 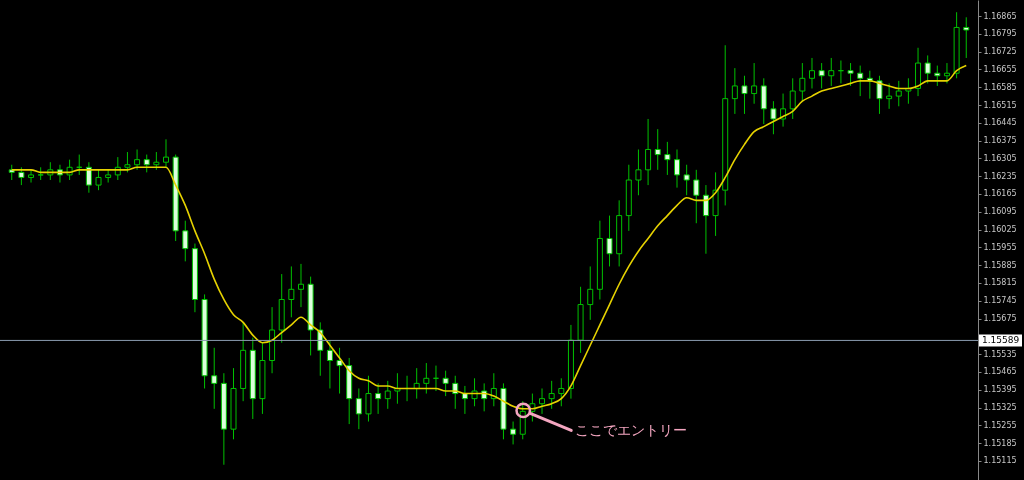 I want to click on ref-line-label: 1.15589, so click(x=1001, y=340).